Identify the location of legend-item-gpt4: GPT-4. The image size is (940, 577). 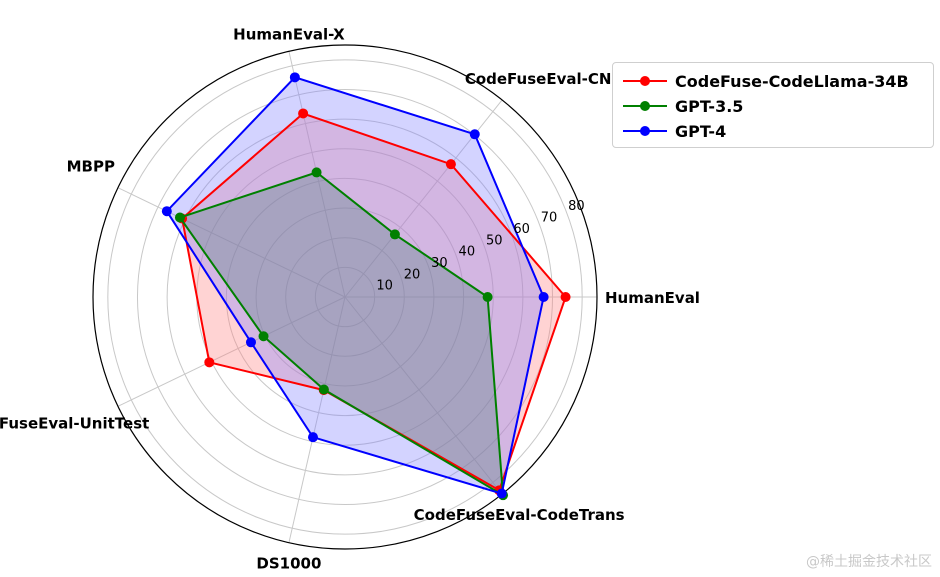
(674, 131).